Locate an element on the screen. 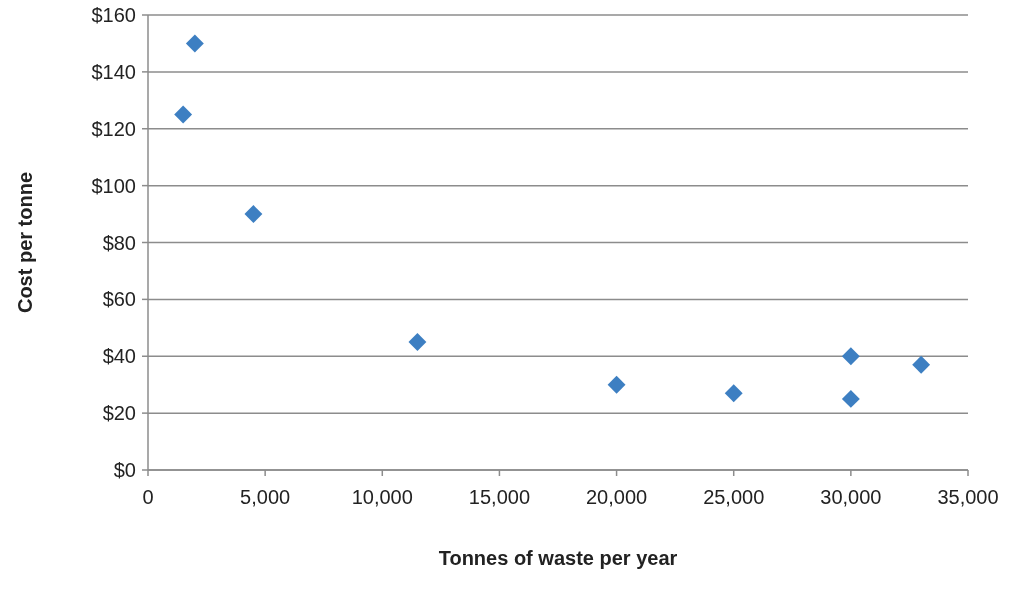  y-tick-label: $160 is located at coordinates (113, 15).